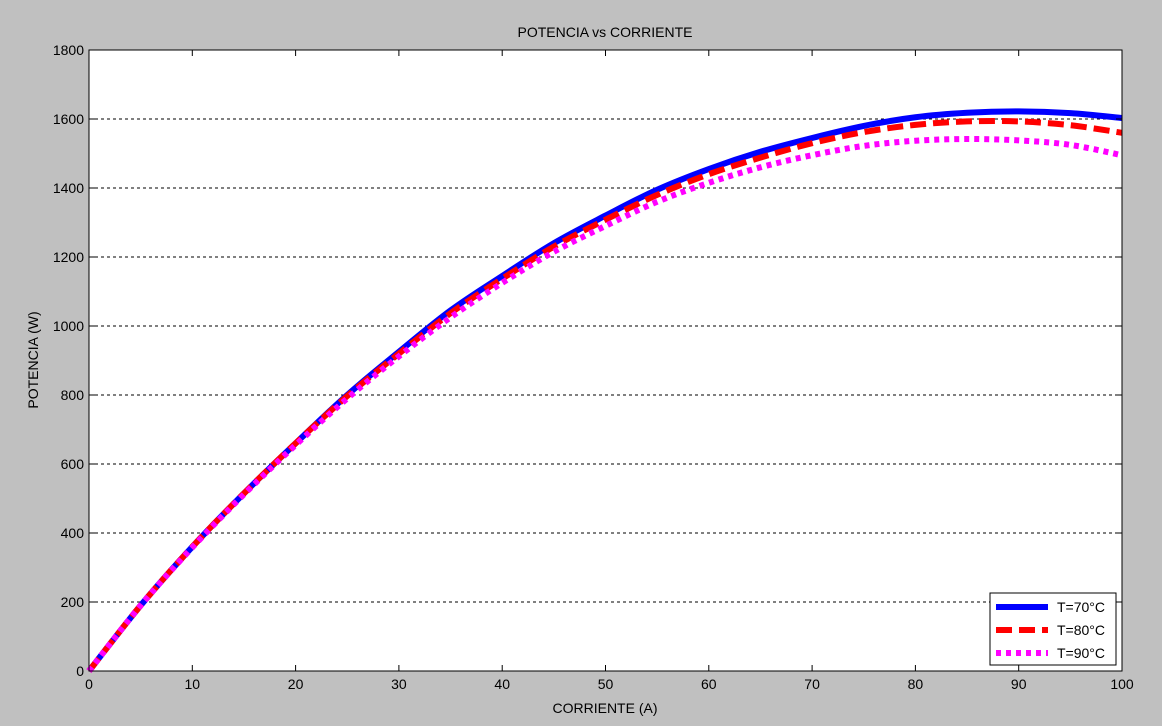  Describe the element at coordinates (73, 602) in the screenshot. I see `y-tick-label: 200` at that location.